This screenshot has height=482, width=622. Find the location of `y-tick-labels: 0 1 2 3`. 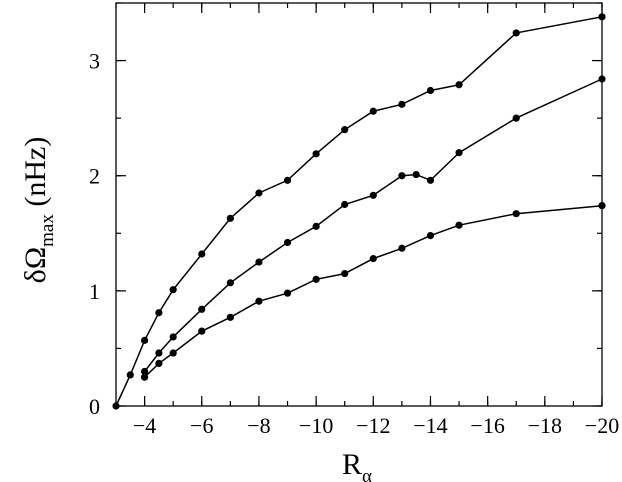

y-tick-labels: 0 1 2 3 is located at coordinates (94, 234).